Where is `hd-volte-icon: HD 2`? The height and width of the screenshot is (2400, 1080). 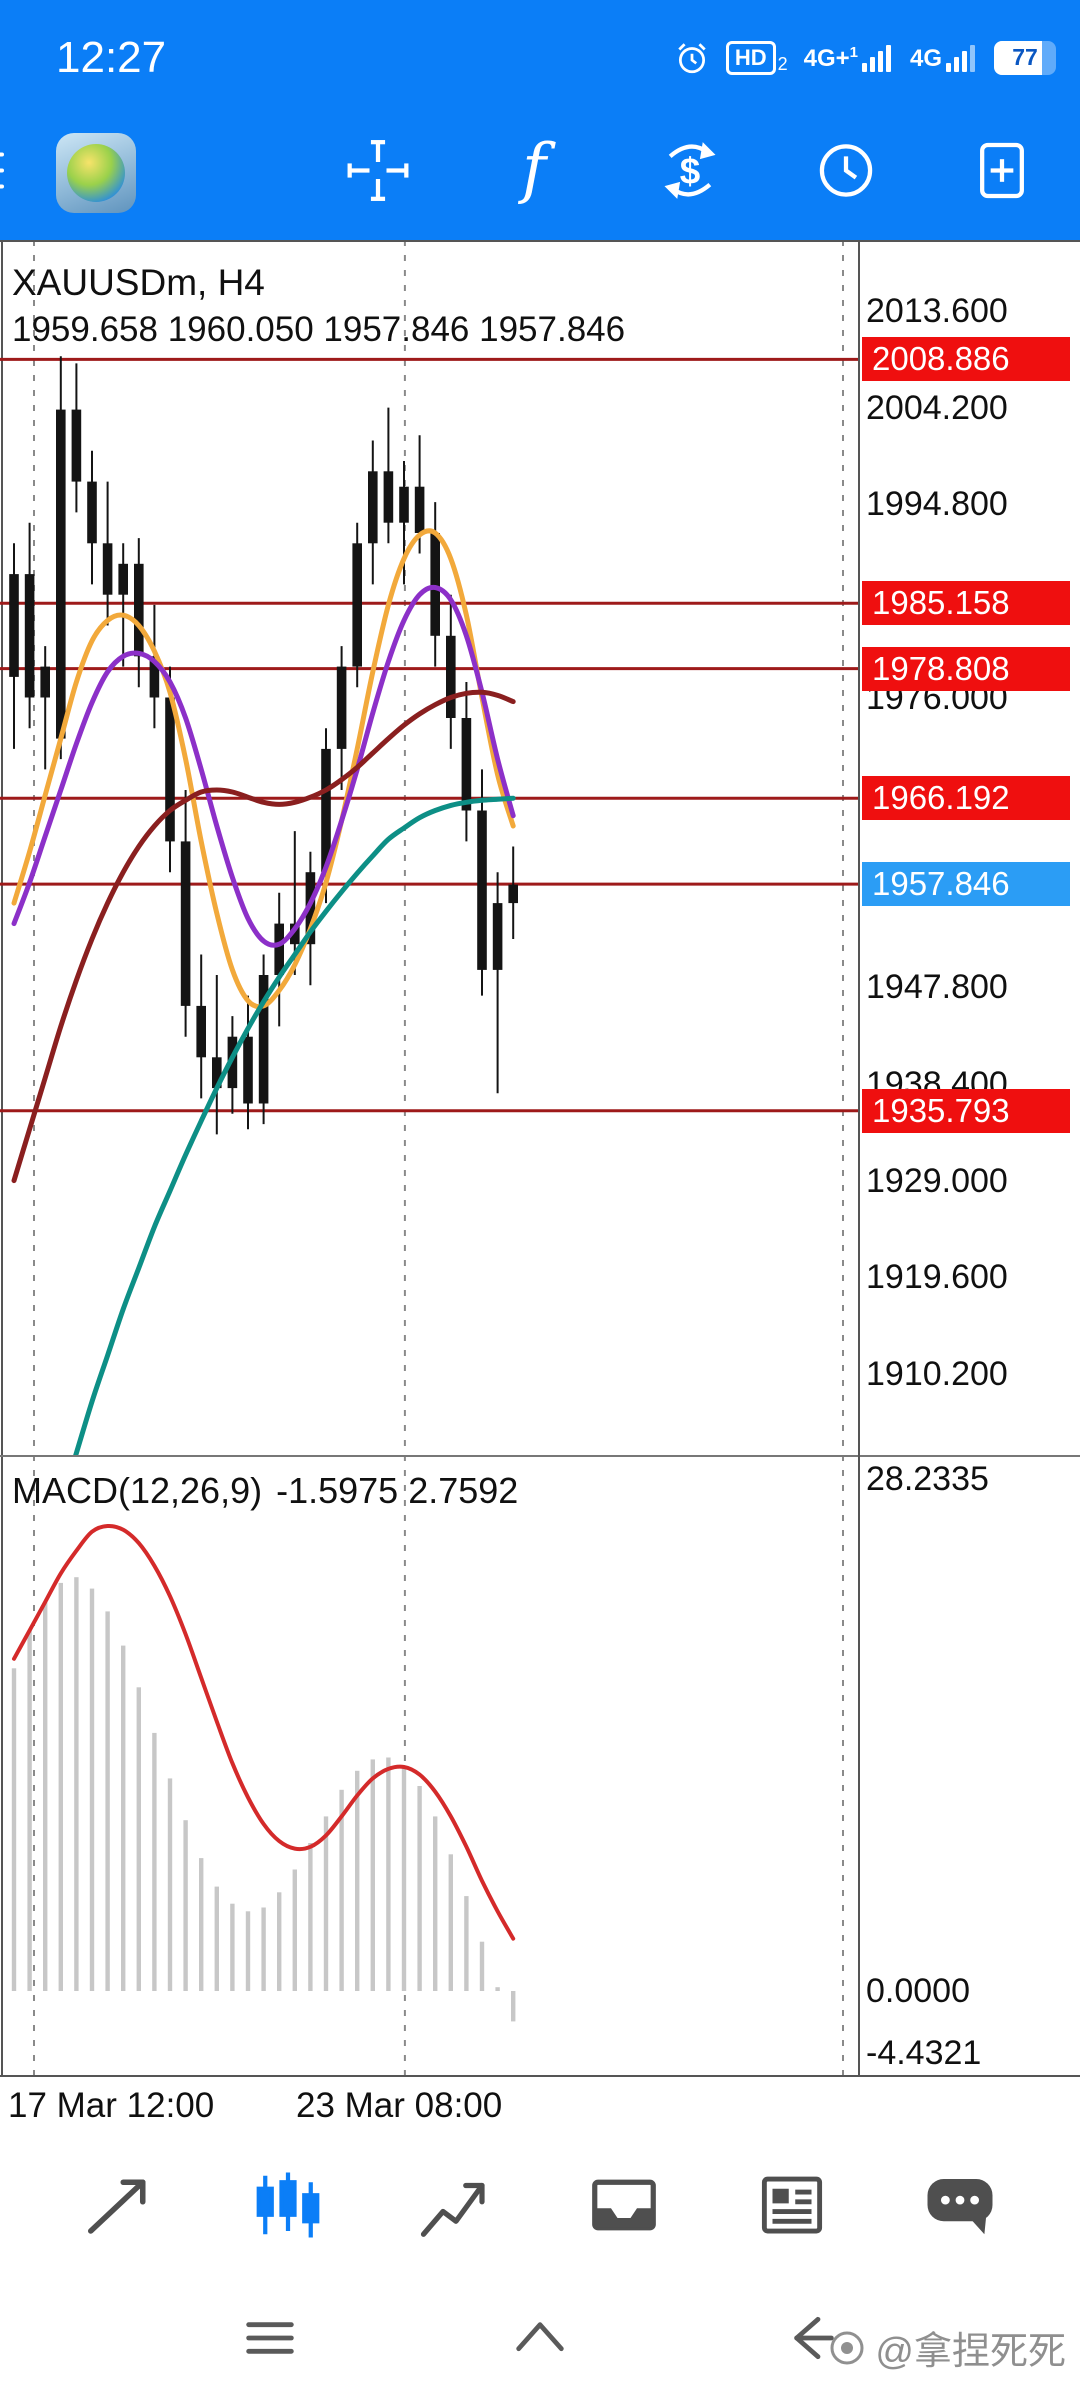 hd-volte-icon: HD 2 is located at coordinates (756, 57).